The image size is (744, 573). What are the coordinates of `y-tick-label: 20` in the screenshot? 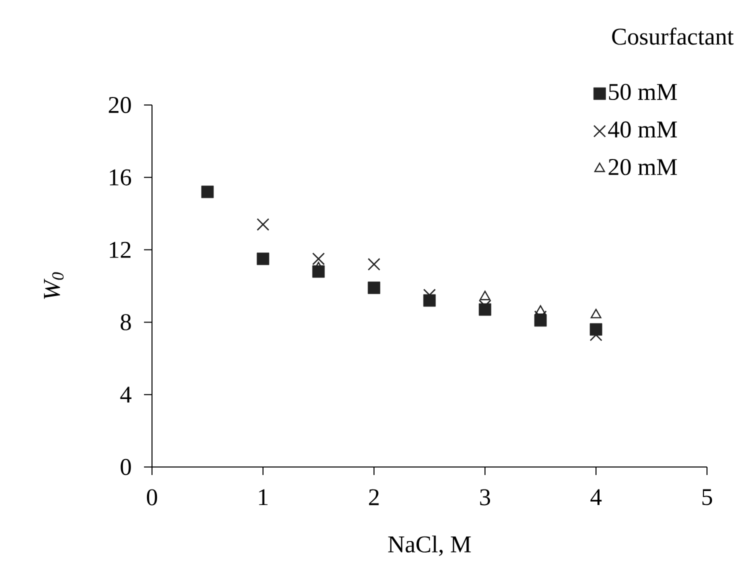 It's located at (119, 105).